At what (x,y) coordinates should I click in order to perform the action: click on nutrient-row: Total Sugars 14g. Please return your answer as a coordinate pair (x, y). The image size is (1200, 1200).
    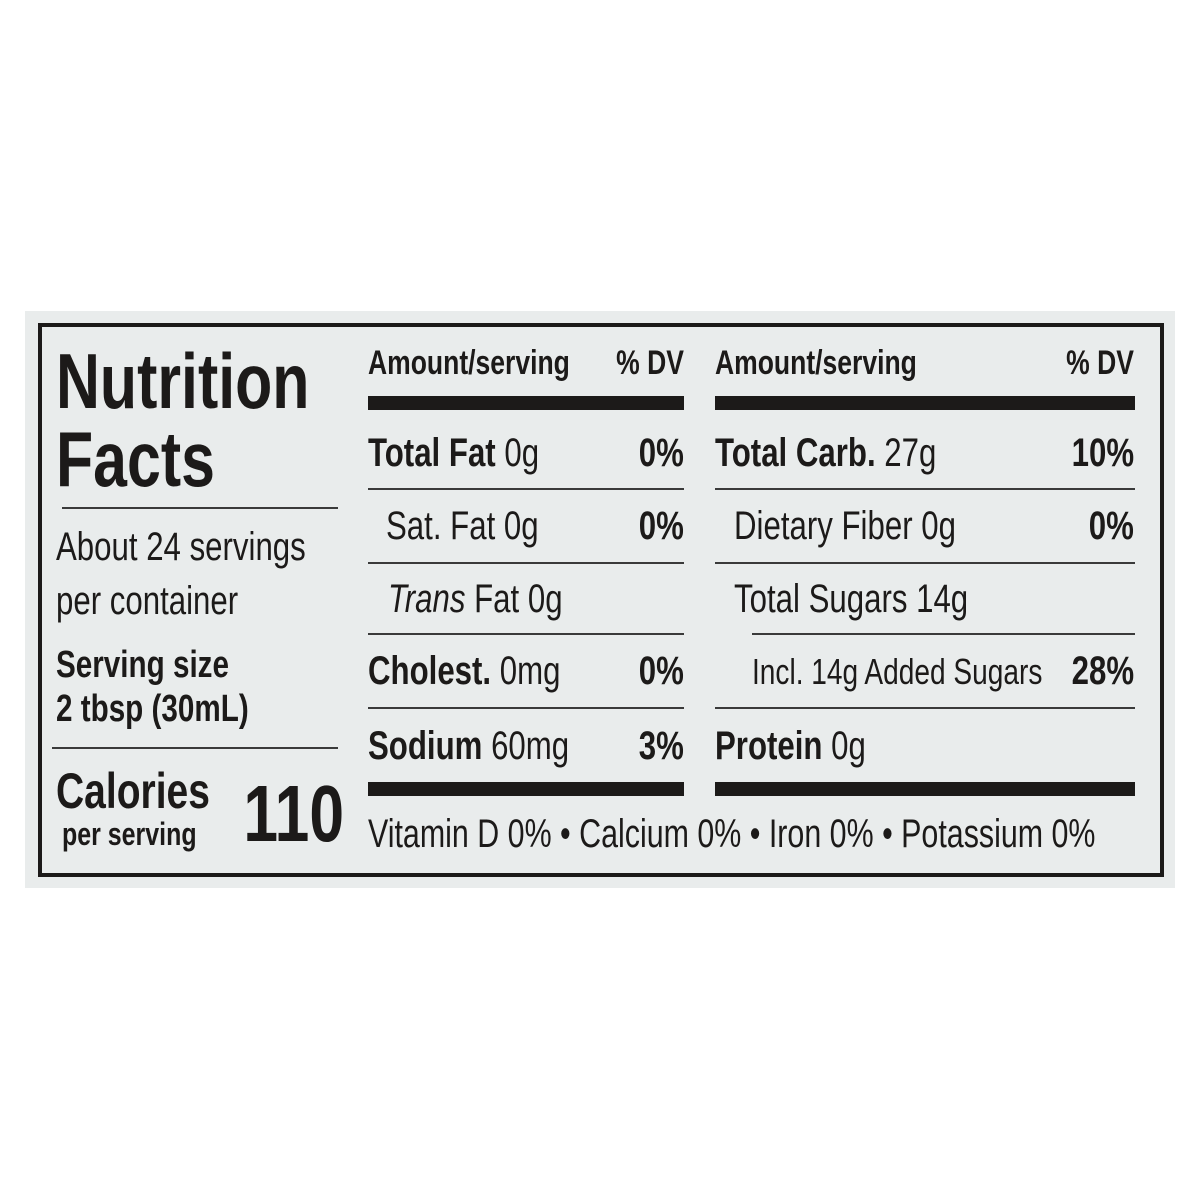
    Looking at the image, I should click on (851, 599).